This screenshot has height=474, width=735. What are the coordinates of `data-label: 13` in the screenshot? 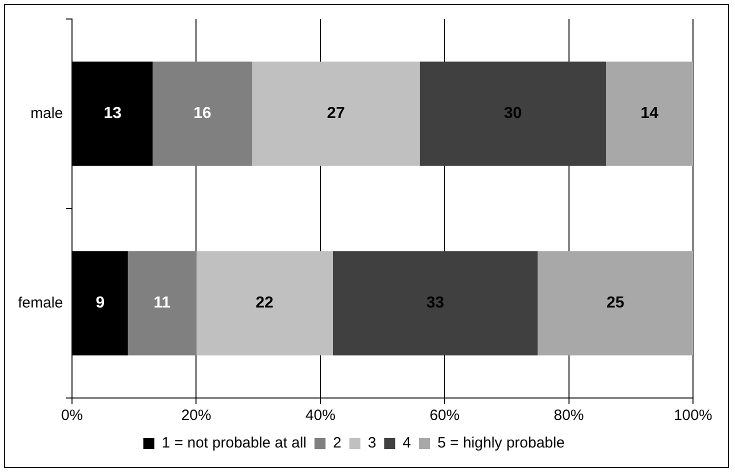 It's located at (113, 113).